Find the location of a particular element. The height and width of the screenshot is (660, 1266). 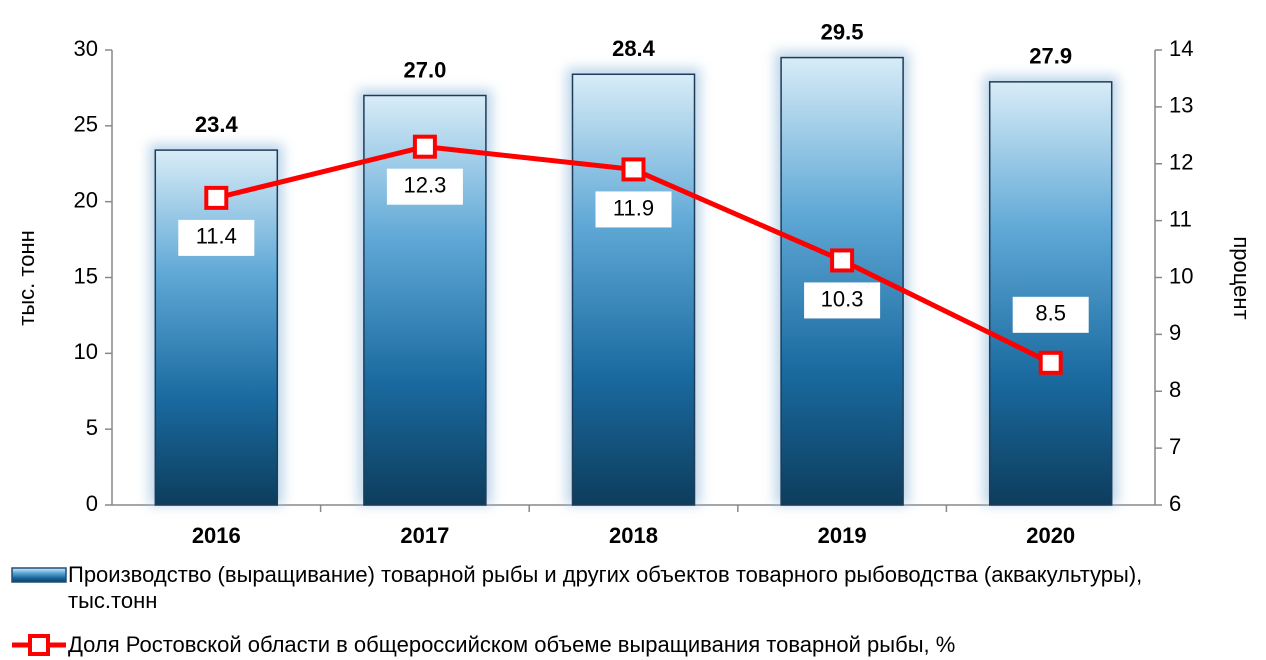

legend-bar-swatch is located at coordinates (39, 575).